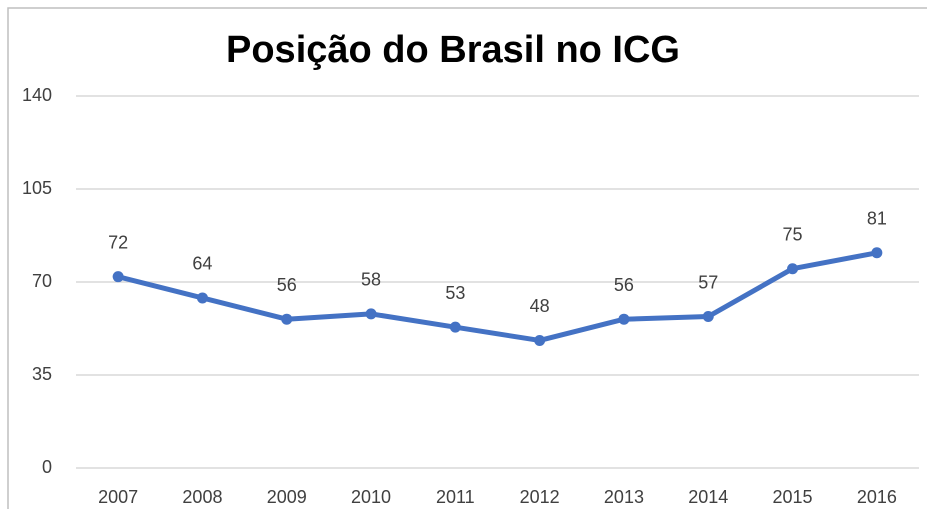  Describe the element at coordinates (793, 497) in the screenshot. I see `x-tick-label: 2015` at that location.